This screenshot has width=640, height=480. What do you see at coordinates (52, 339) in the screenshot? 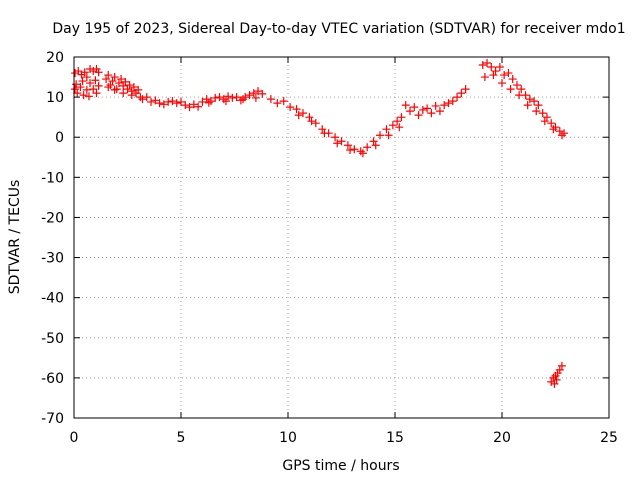
I see `y-tick-label: -50` at bounding box center [52, 339].